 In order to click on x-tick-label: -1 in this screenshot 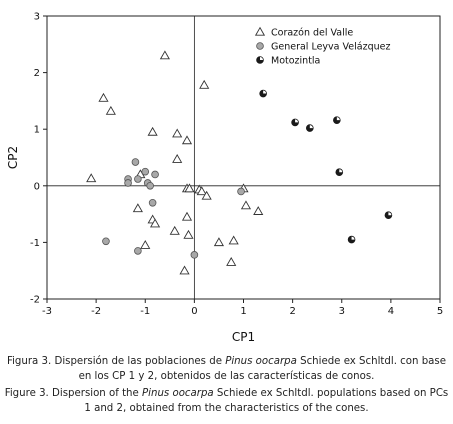, I will do `click(145, 311)`.